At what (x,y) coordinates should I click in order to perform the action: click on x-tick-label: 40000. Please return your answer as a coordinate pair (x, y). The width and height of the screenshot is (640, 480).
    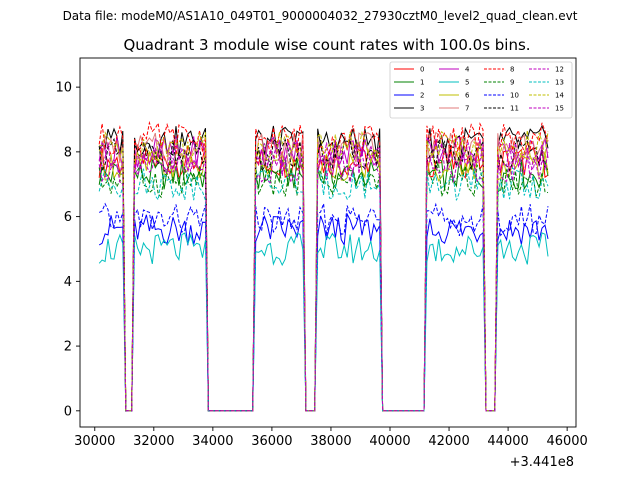
    Looking at the image, I should click on (389, 441).